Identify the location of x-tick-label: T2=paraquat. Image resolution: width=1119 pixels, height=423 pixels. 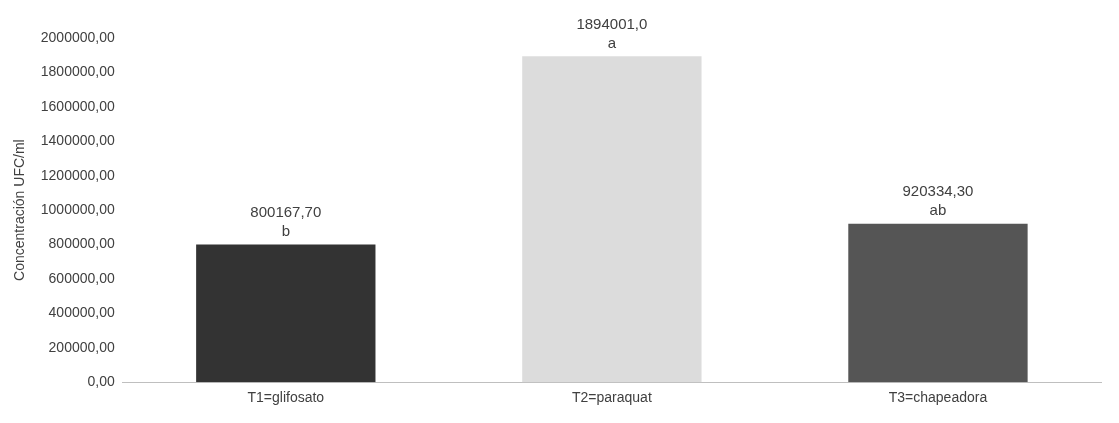
(611, 397).